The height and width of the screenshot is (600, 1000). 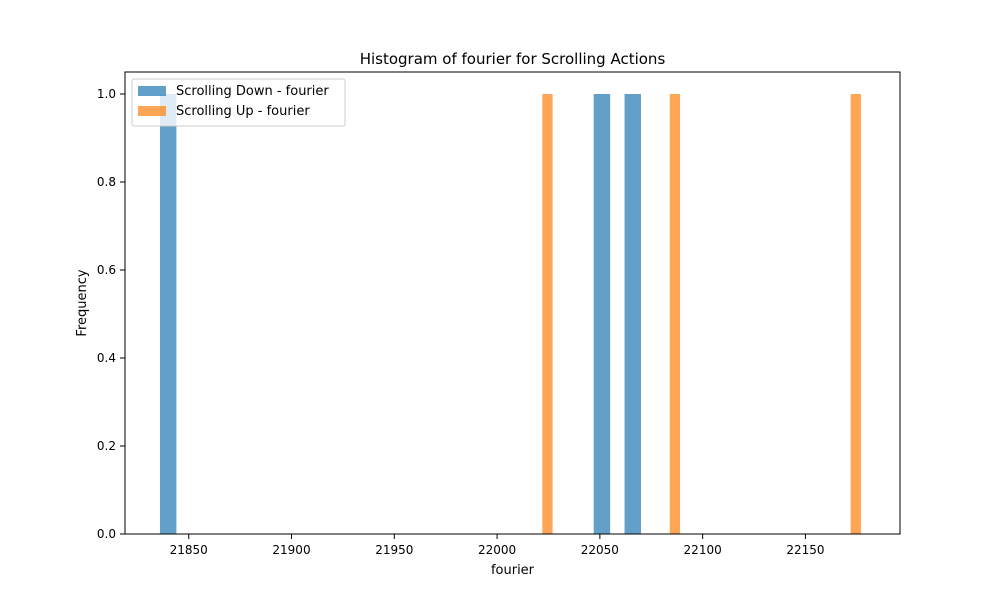 What do you see at coordinates (82, 302) in the screenshot?
I see `y-axis-label: Frequency` at bounding box center [82, 302].